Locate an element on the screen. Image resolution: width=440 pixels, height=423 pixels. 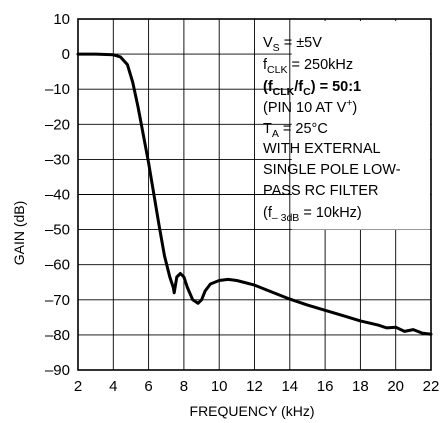
y-tick-label: –60 is located at coordinates (57, 265).